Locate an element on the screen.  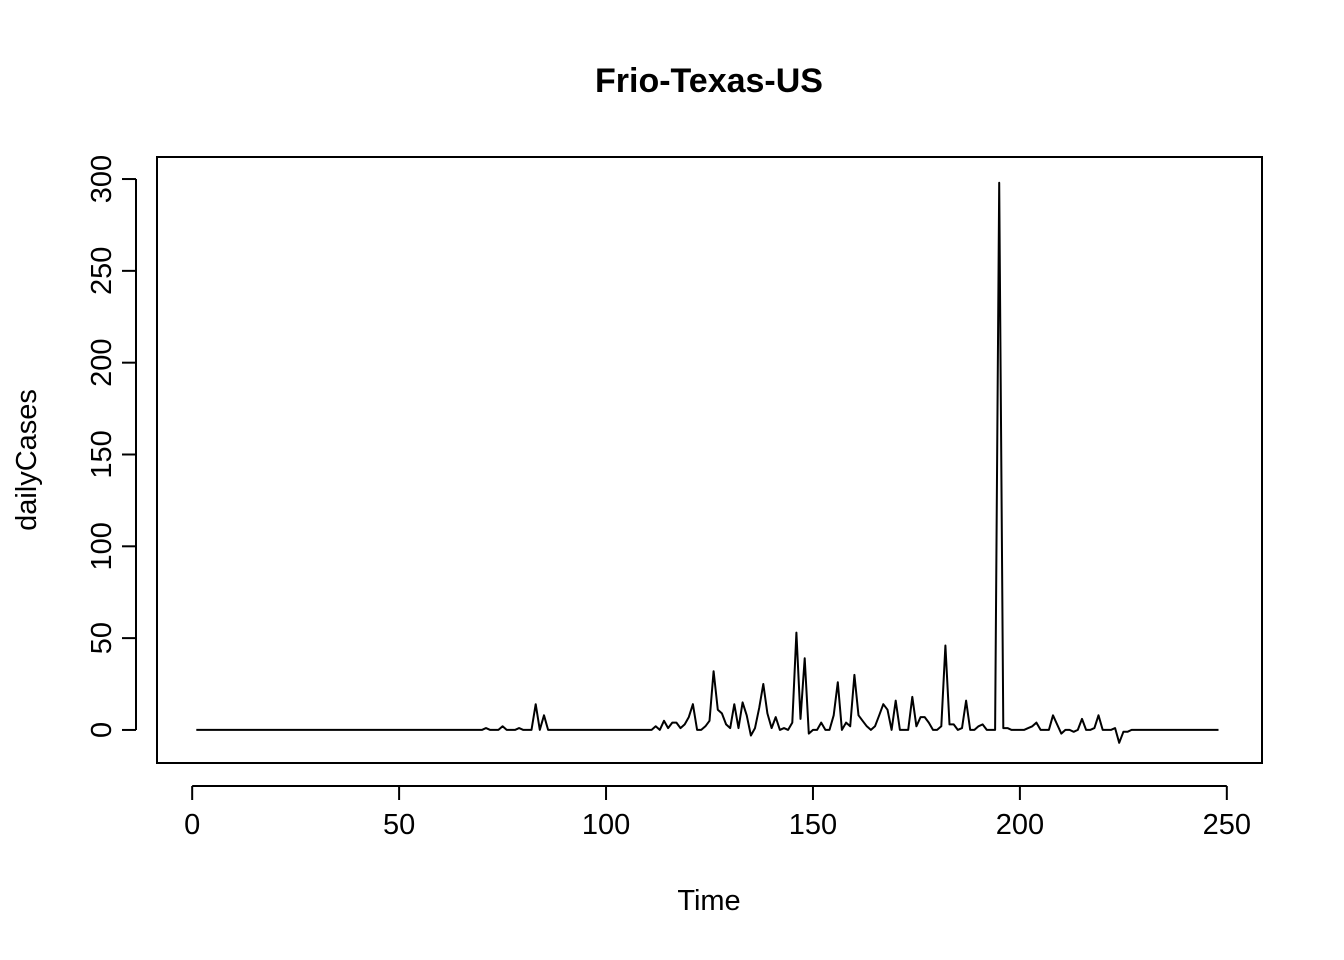
y-tick-label: 250 is located at coordinates (102, 271).